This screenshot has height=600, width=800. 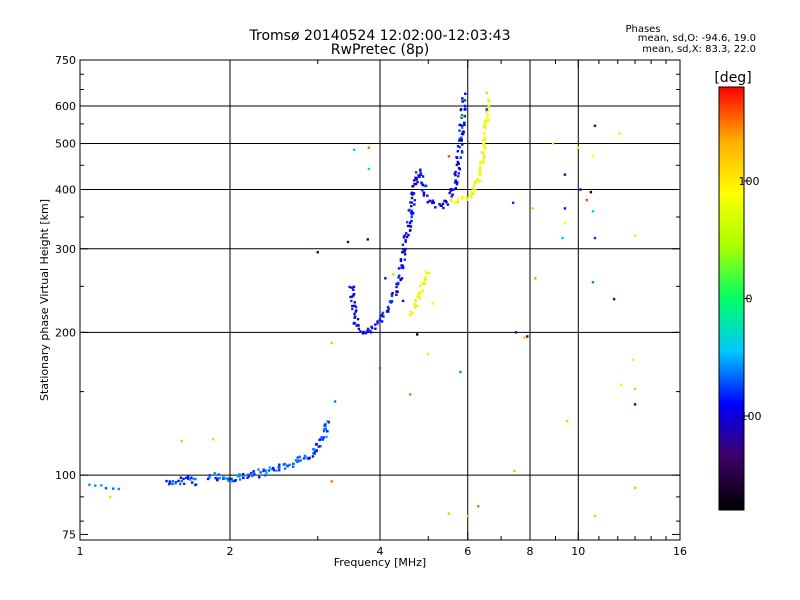 I want to click on chart-subtitle: RwPretec (8p), so click(x=380, y=50).